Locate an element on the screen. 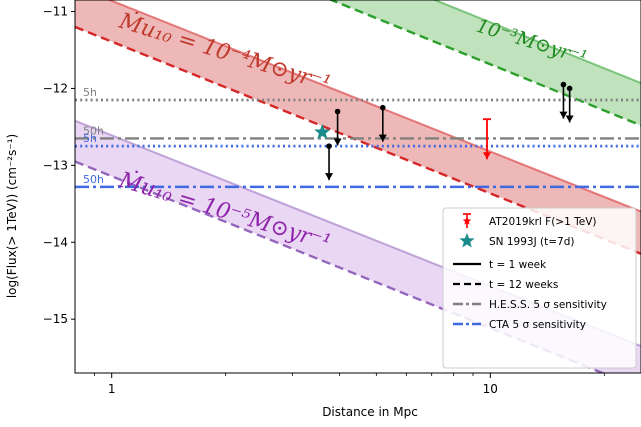  x-axis-label: Distance in Mpc is located at coordinates (370, 412).